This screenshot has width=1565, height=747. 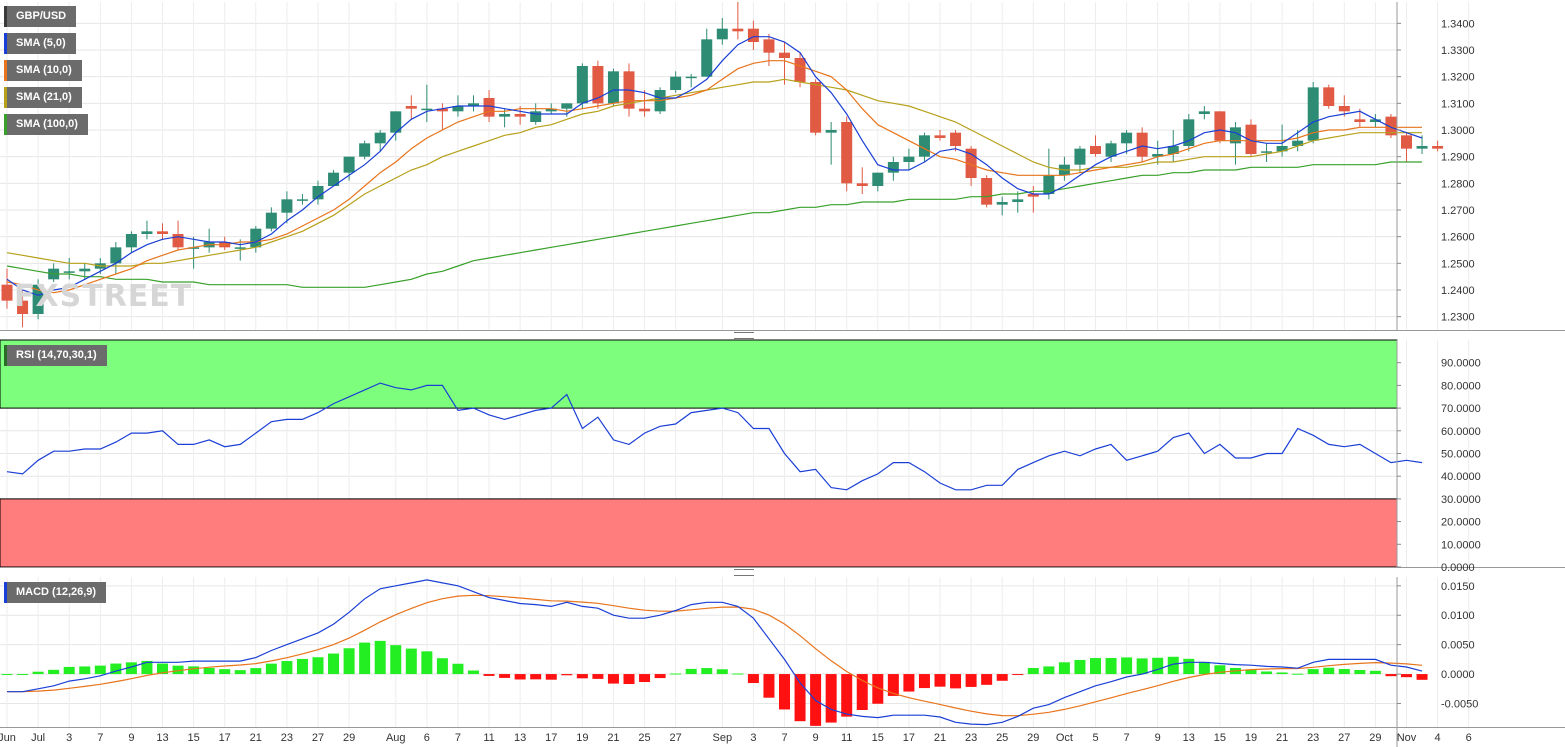 I want to click on legend-macd: MACD (12,26,9), so click(x=55, y=592).